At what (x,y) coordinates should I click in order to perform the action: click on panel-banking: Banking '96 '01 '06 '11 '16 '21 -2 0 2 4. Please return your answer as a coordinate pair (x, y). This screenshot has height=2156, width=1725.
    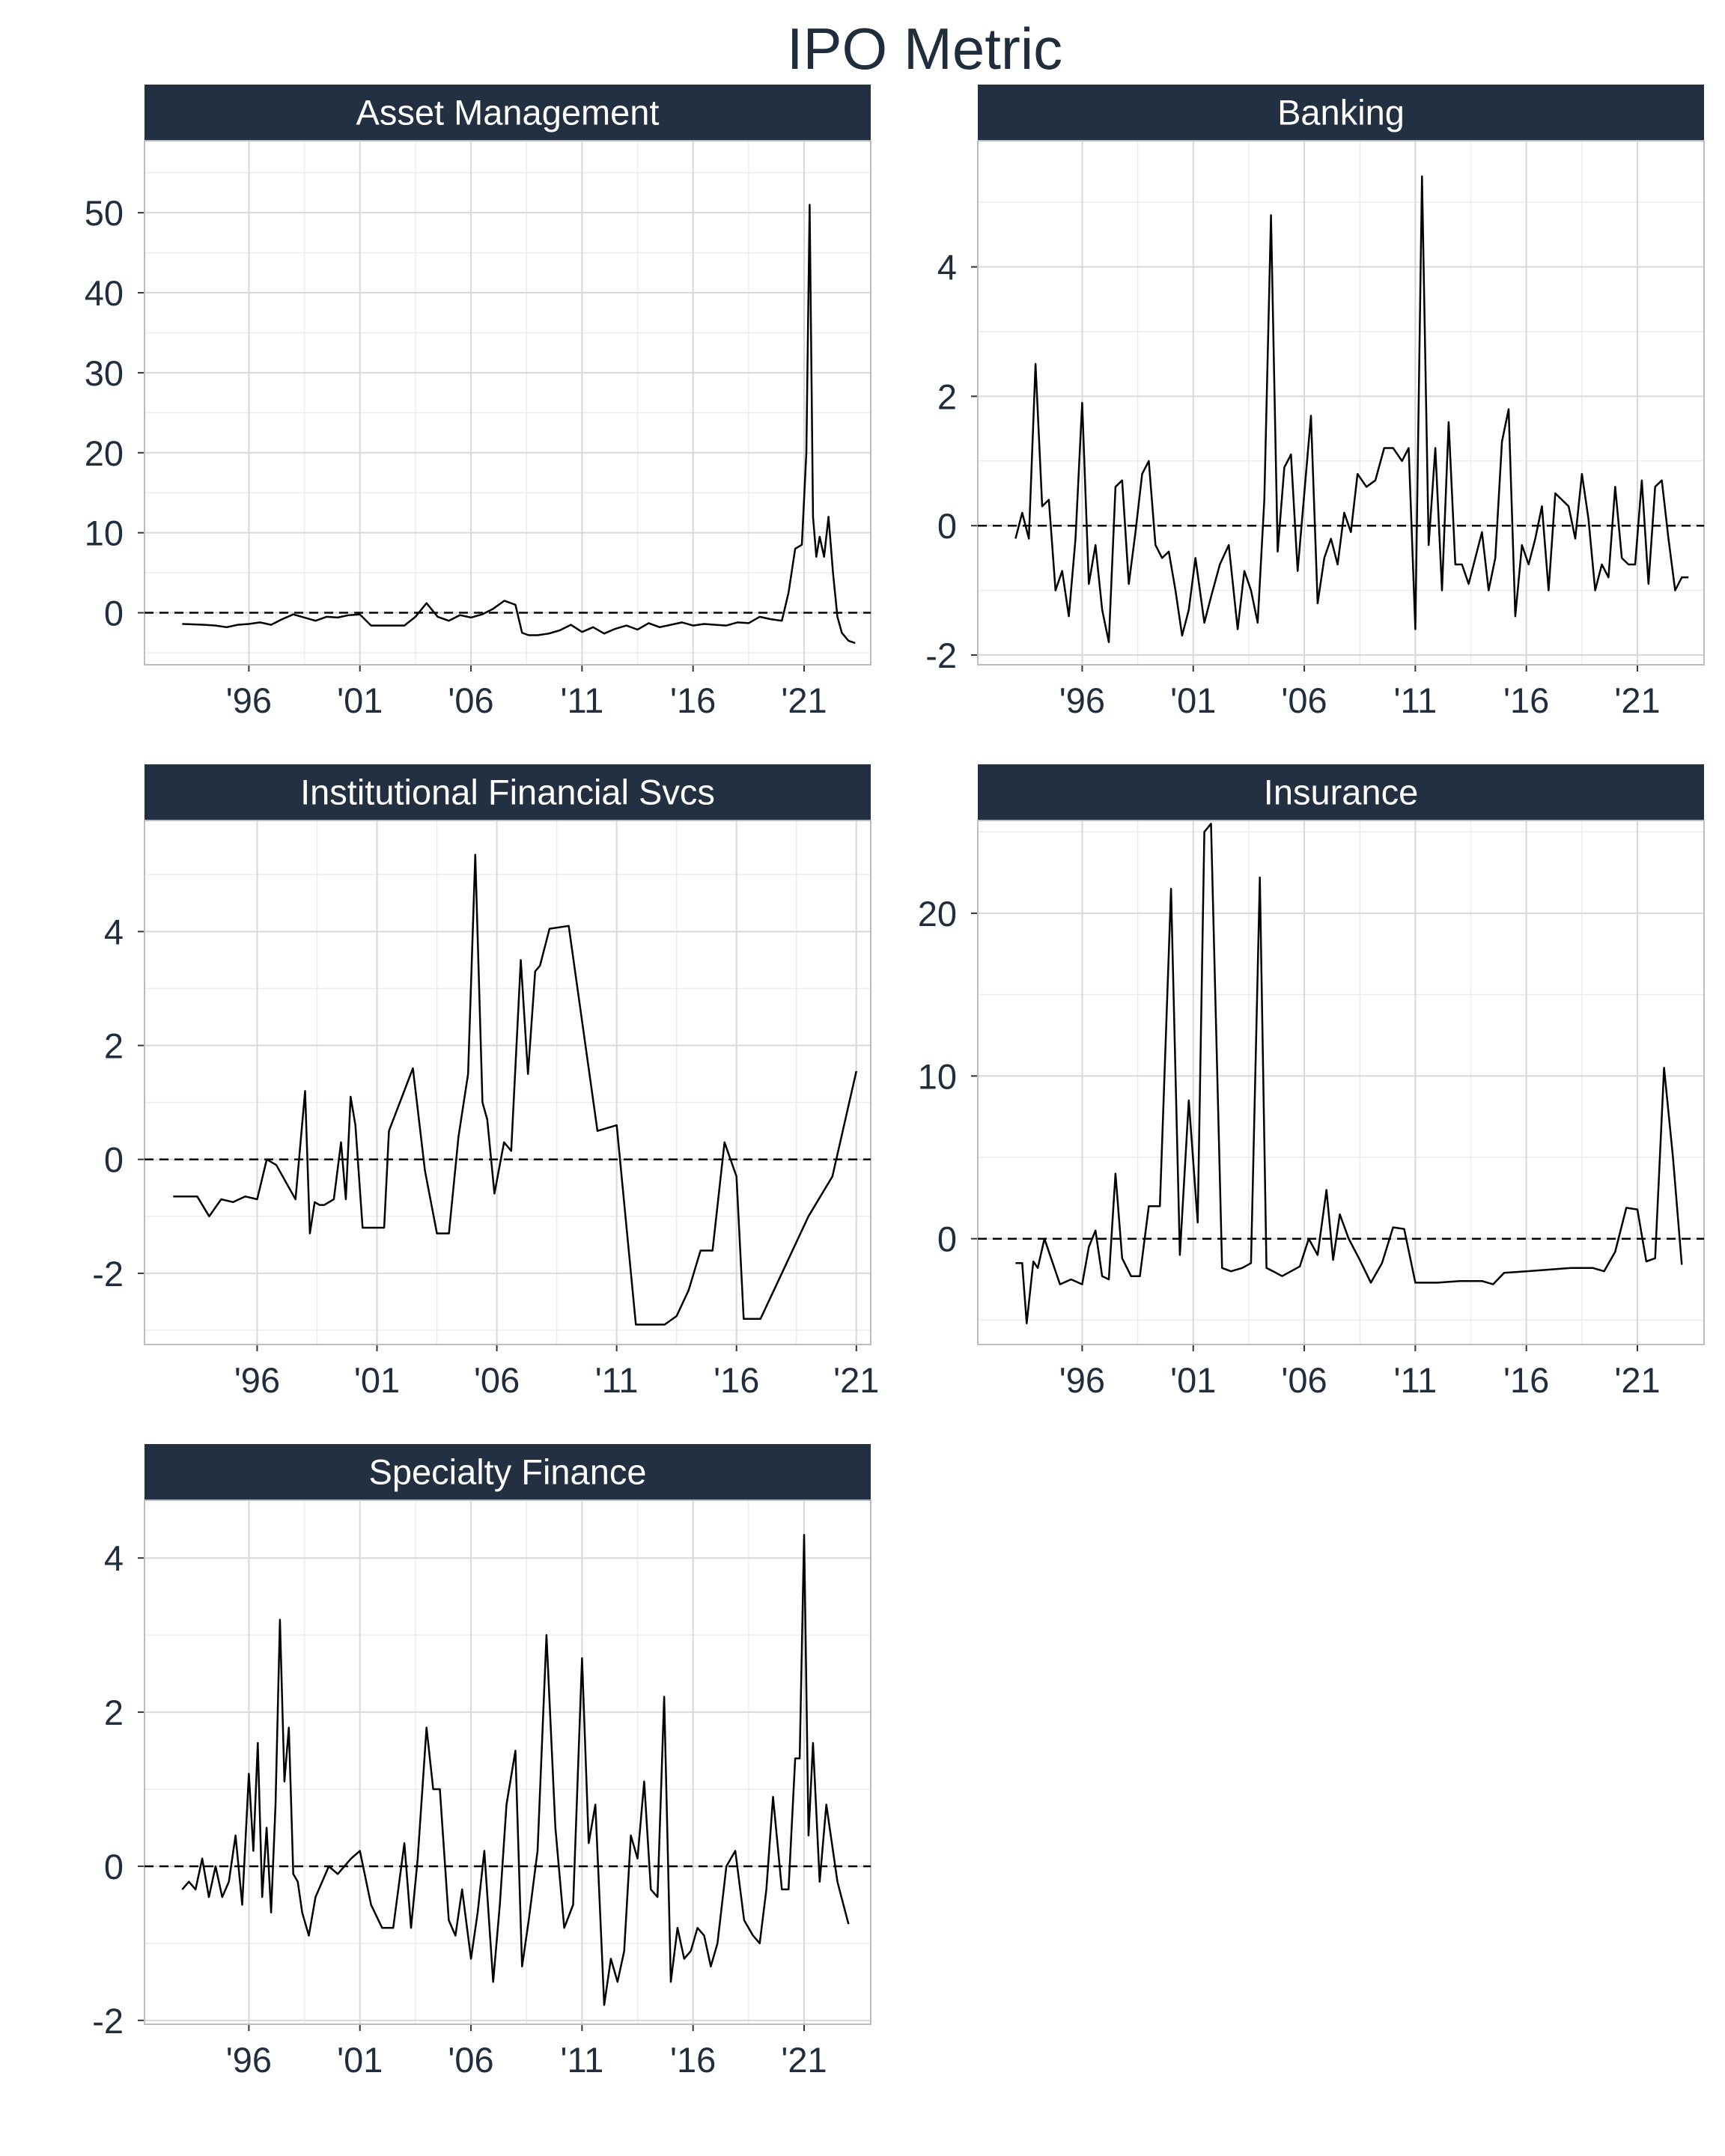
    Looking at the image, I should click on (1315, 402).